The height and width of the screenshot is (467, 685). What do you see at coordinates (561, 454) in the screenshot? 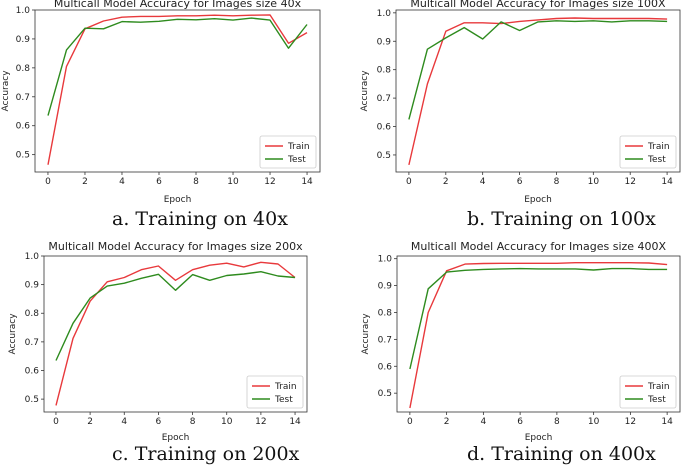
I see `caption-400x: d. Training on 400x` at bounding box center [561, 454].